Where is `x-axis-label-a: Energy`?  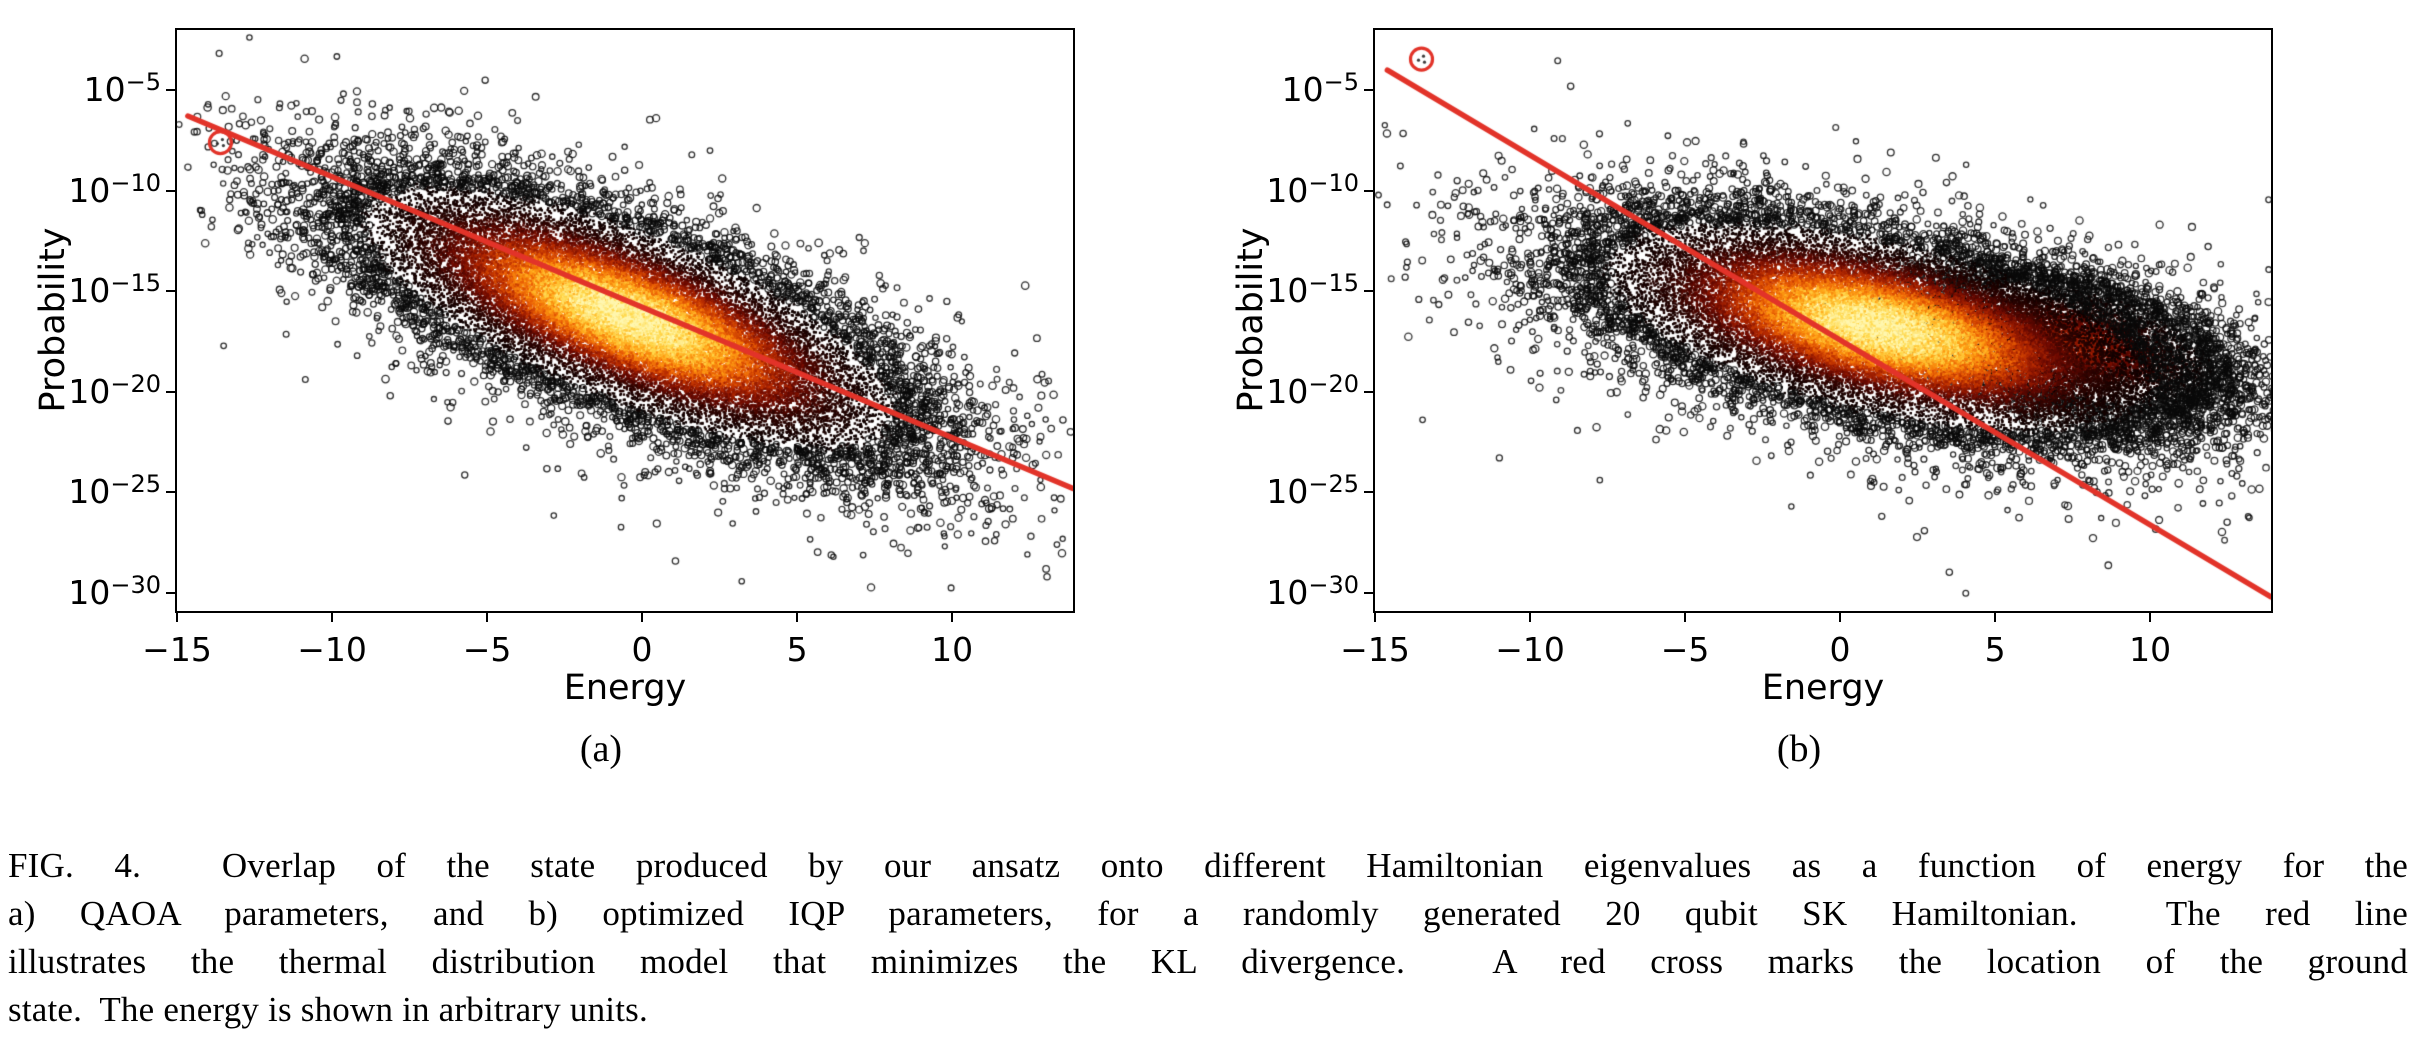 x-axis-label-a: Energy is located at coordinates (625, 688).